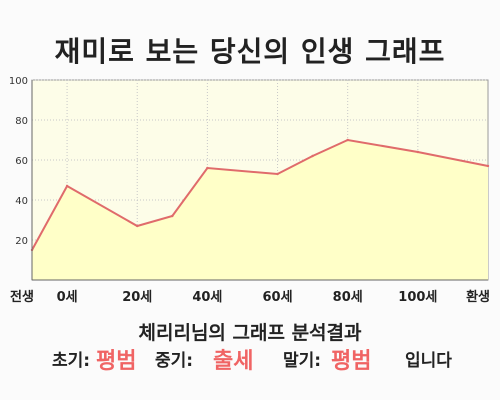 The height and width of the screenshot is (400, 500). I want to click on late-label: 말기:, so click(302, 361).